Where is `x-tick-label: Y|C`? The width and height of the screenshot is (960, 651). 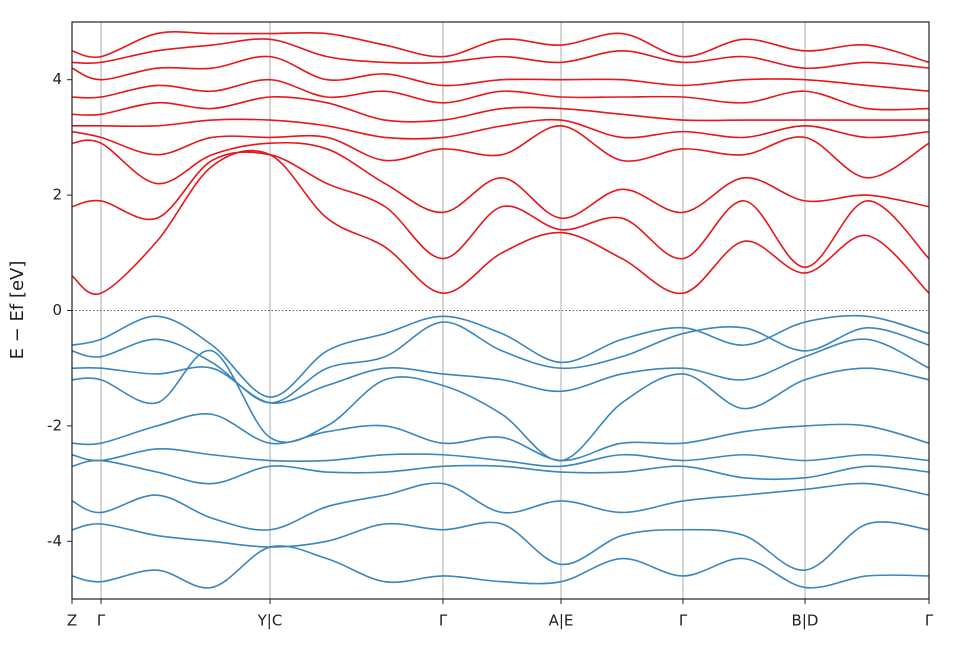 x-tick-label: Y|C is located at coordinates (270, 621).